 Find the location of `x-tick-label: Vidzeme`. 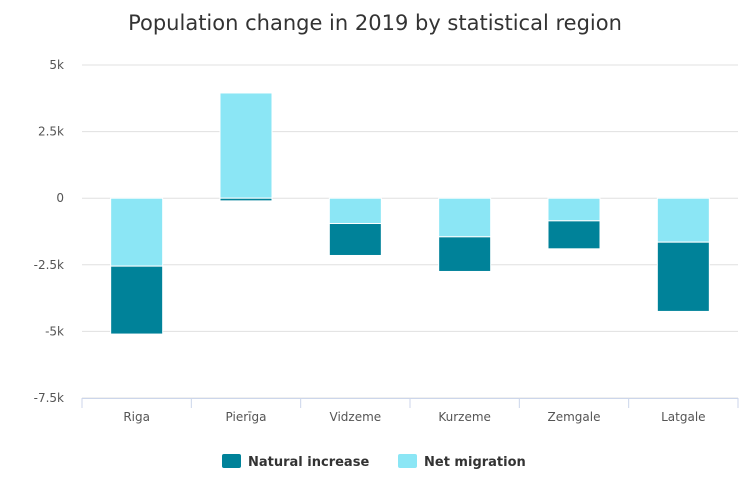

x-tick-label: Vidzeme is located at coordinates (356, 417).